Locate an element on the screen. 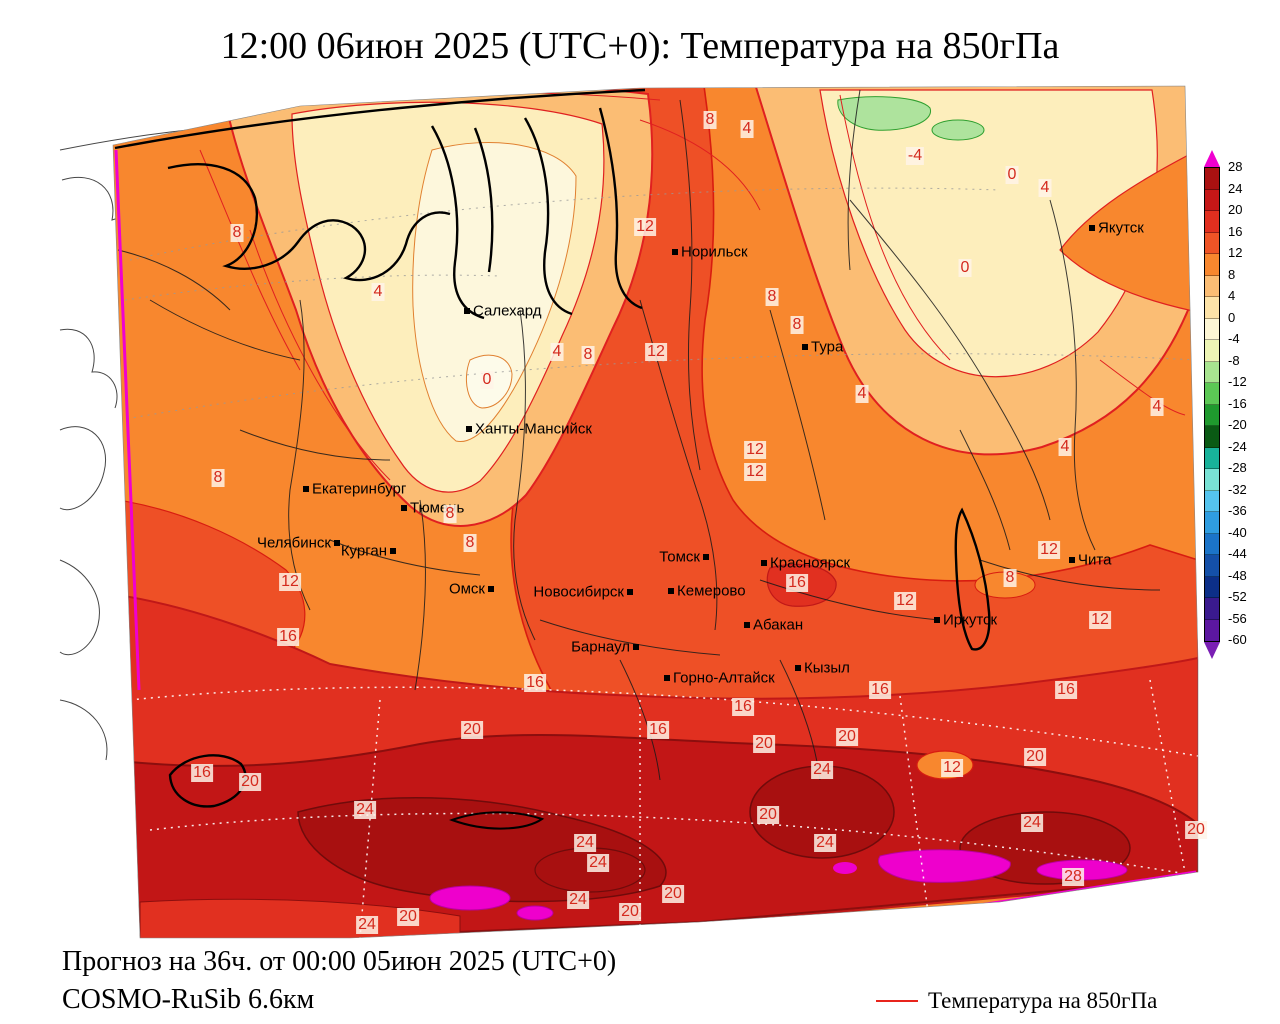 The height and width of the screenshot is (1024, 1280). colorbar-tick-label: -32 is located at coordinates (1237, 489).